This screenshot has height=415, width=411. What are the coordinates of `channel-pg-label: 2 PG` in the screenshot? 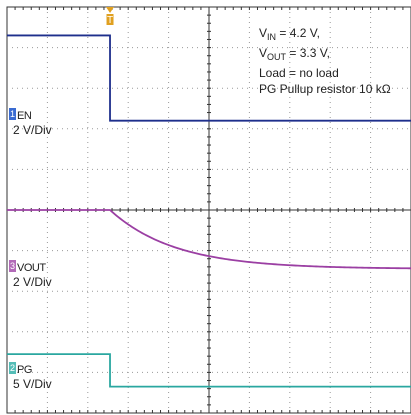 It's located at (20, 369).